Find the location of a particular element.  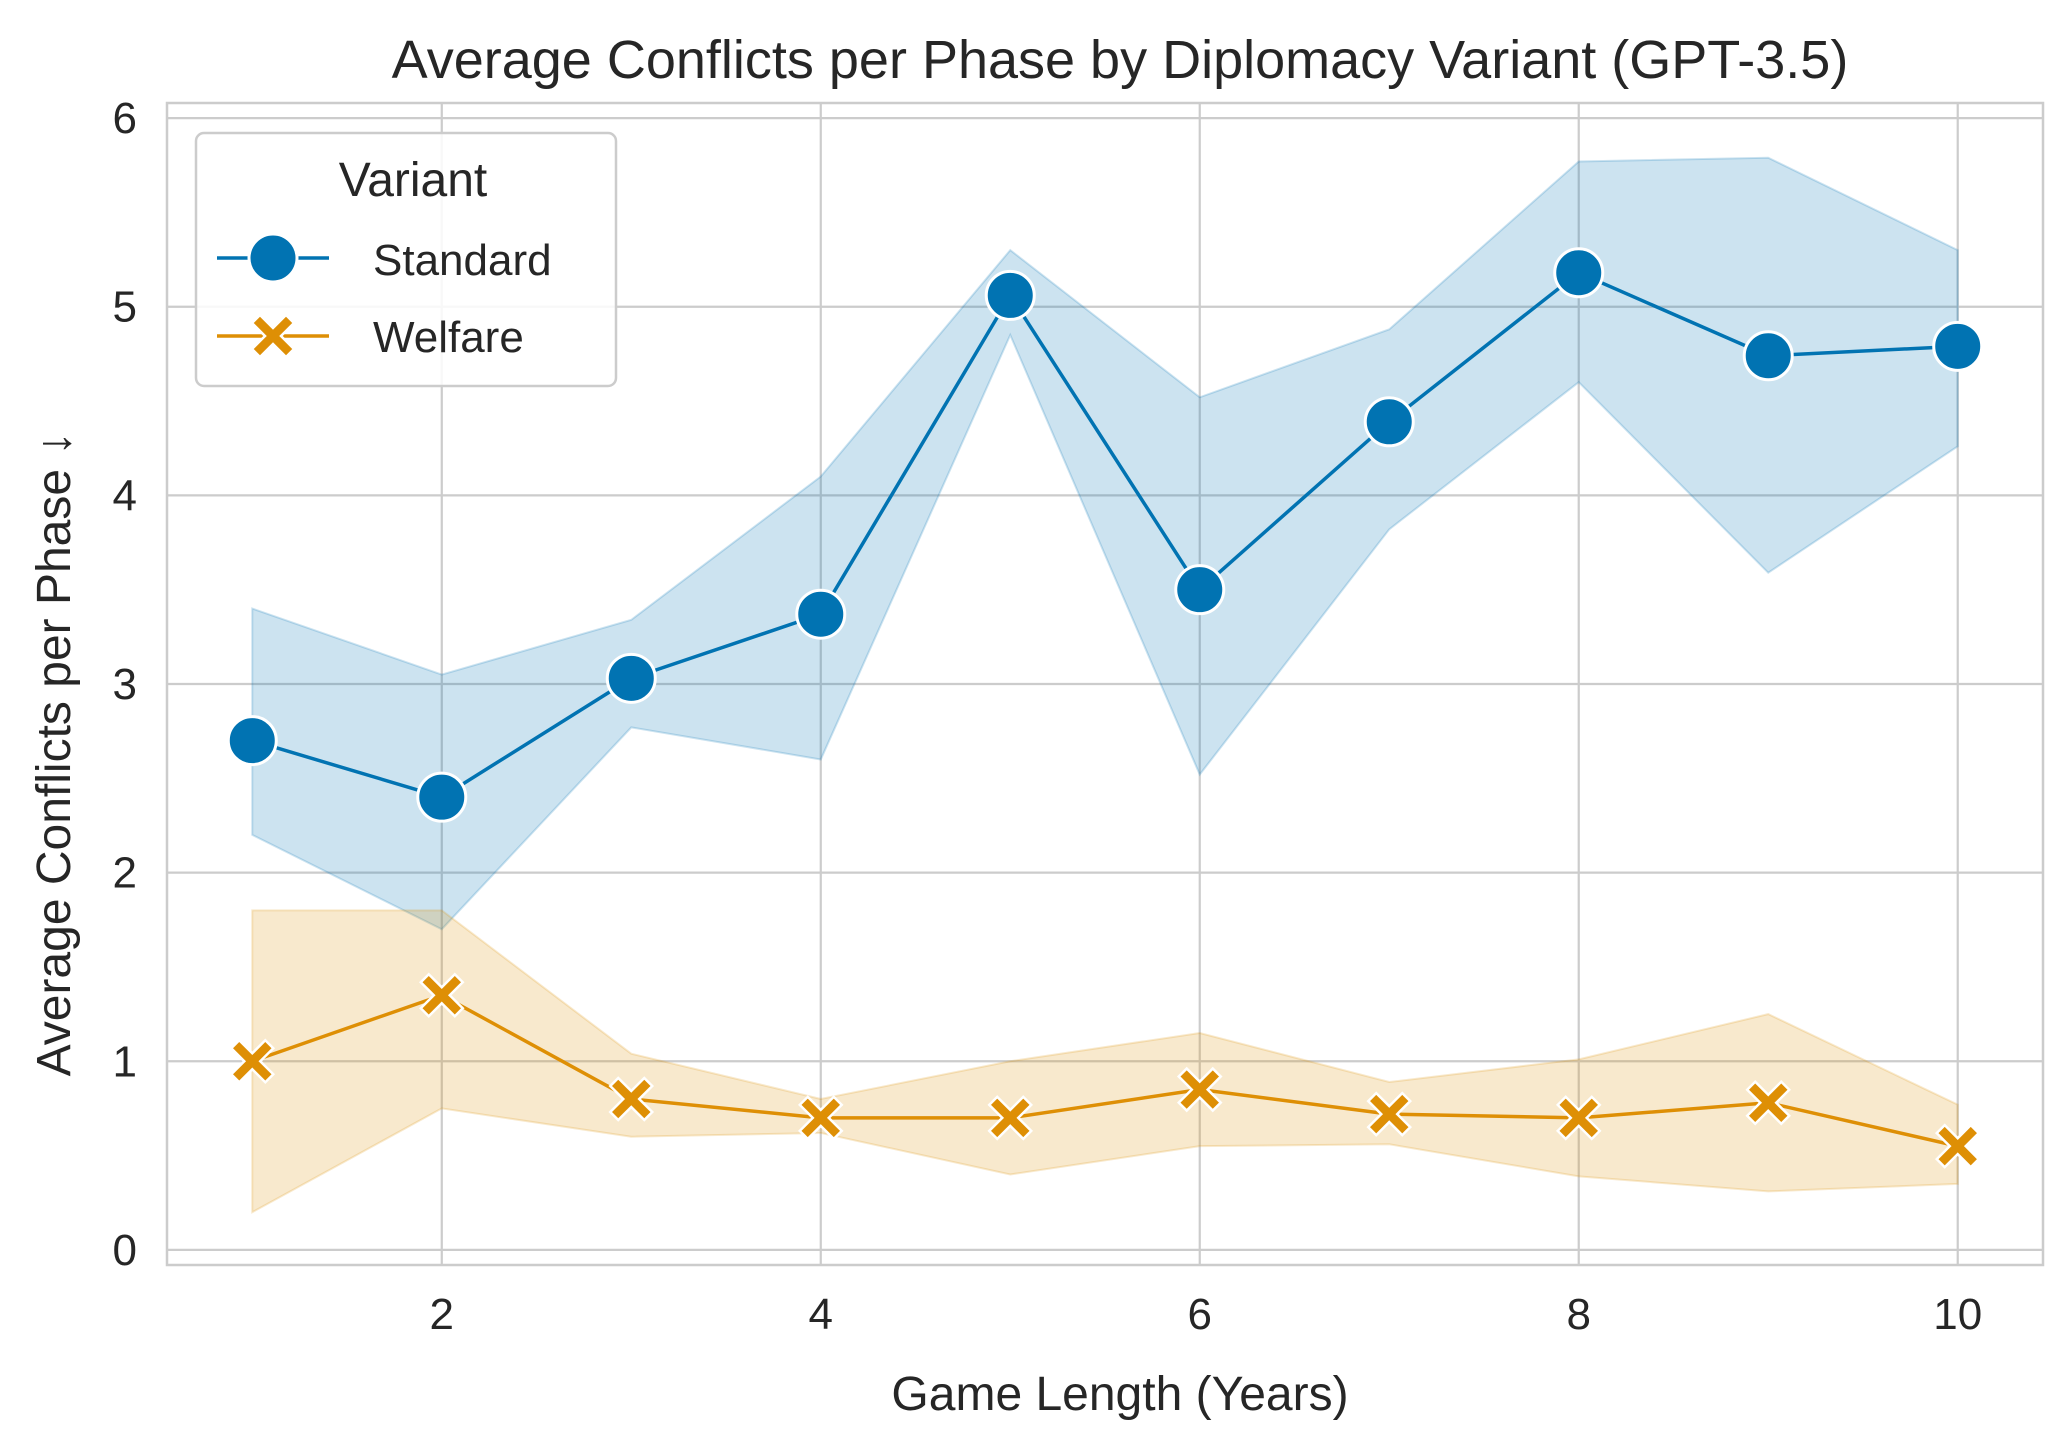

y-tick-label: 3 is located at coordinates (125, 684).